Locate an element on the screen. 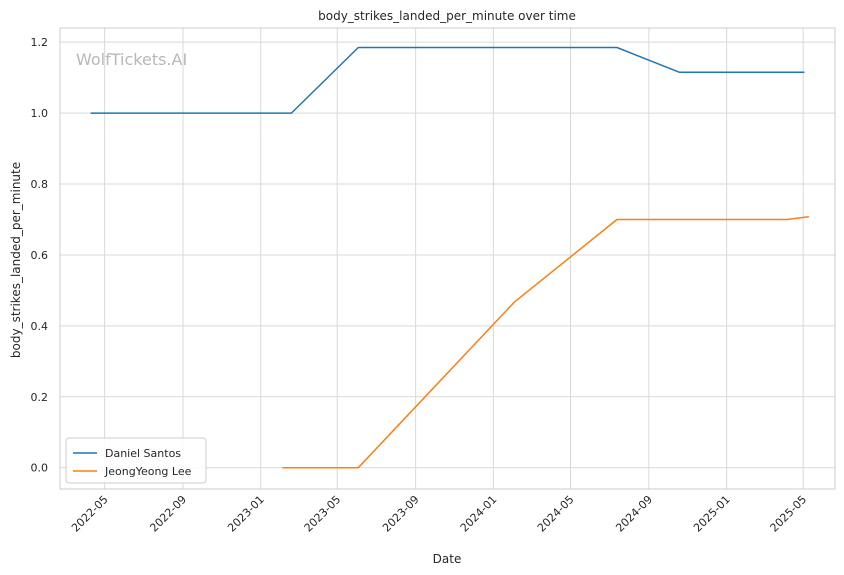 This screenshot has width=844, height=575. y-axis-label: body_strikes_landed_per_minute is located at coordinates (16, 260).